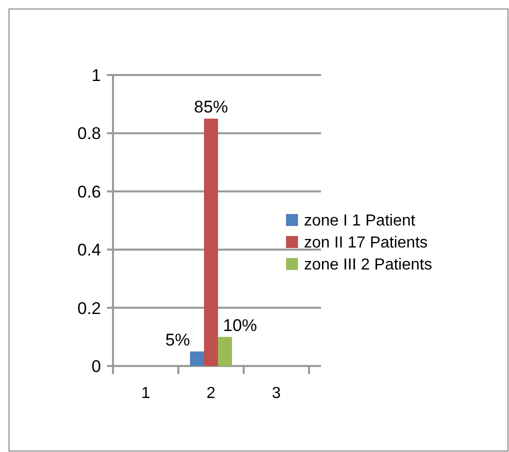 This screenshot has height=452, width=509. What do you see at coordinates (211, 107) in the screenshot?
I see `data-label: 85%` at bounding box center [211, 107].